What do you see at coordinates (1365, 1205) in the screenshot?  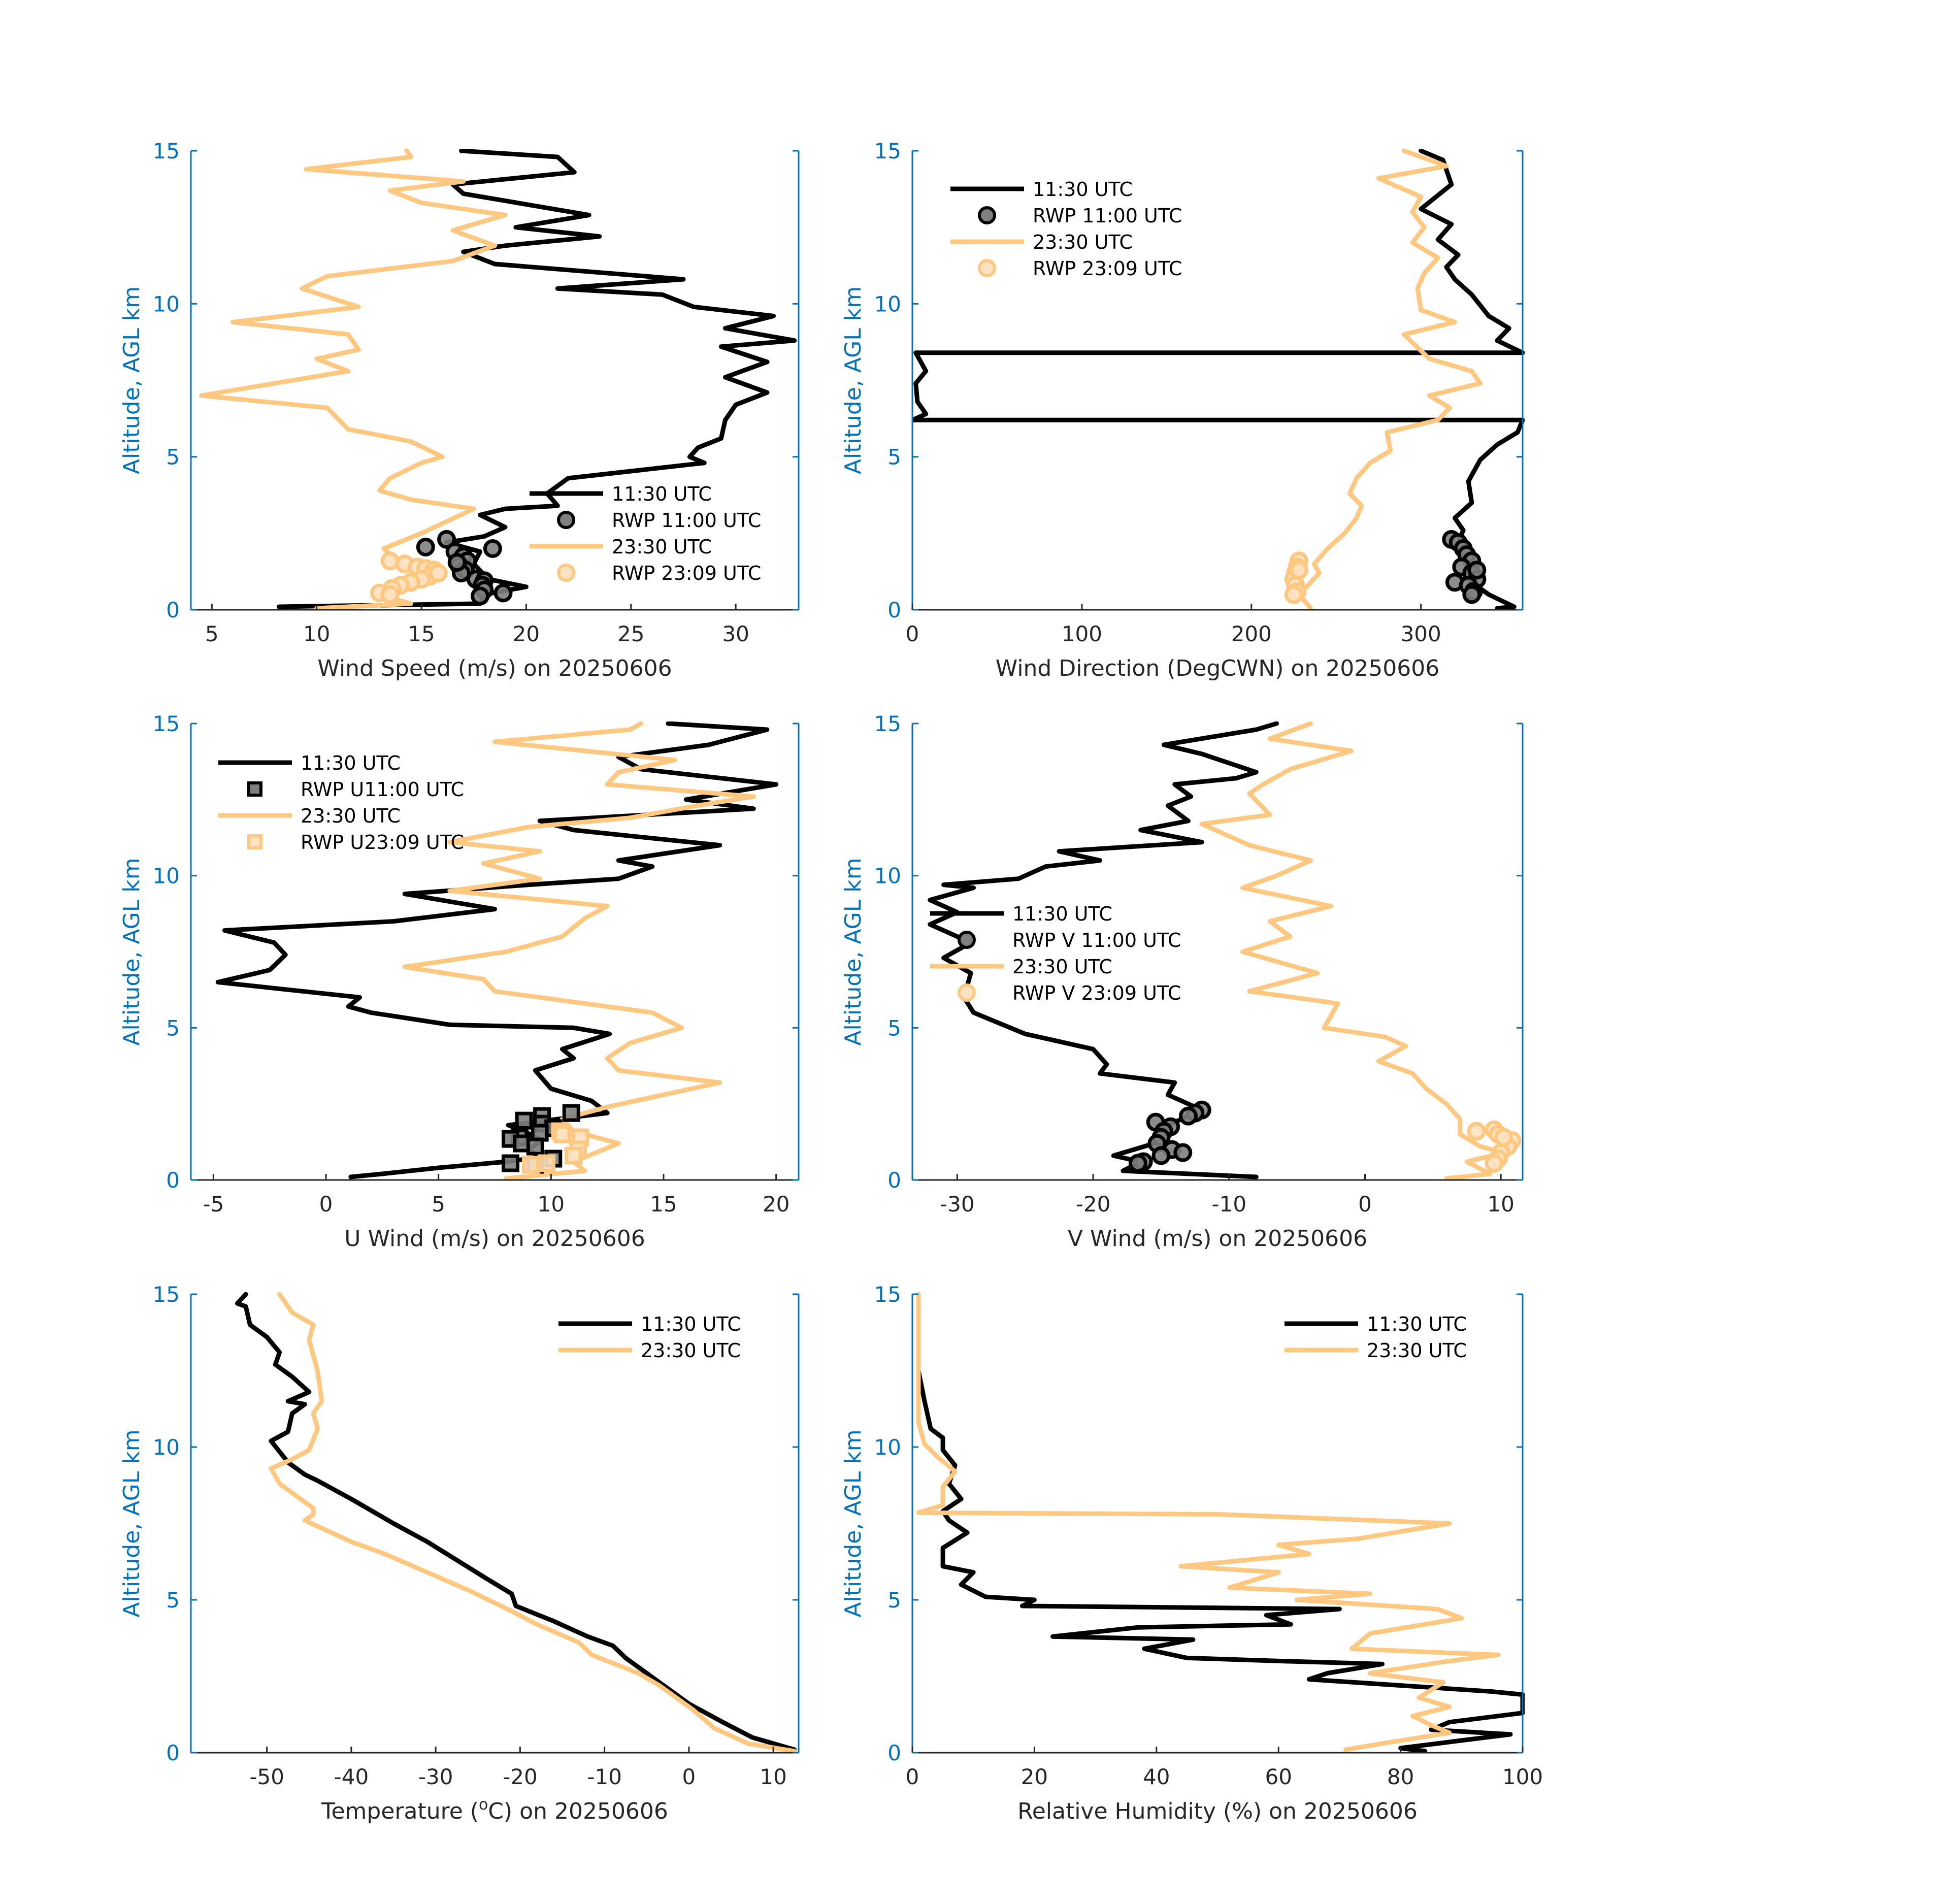 I see `x-tick-label: 0` at bounding box center [1365, 1205].